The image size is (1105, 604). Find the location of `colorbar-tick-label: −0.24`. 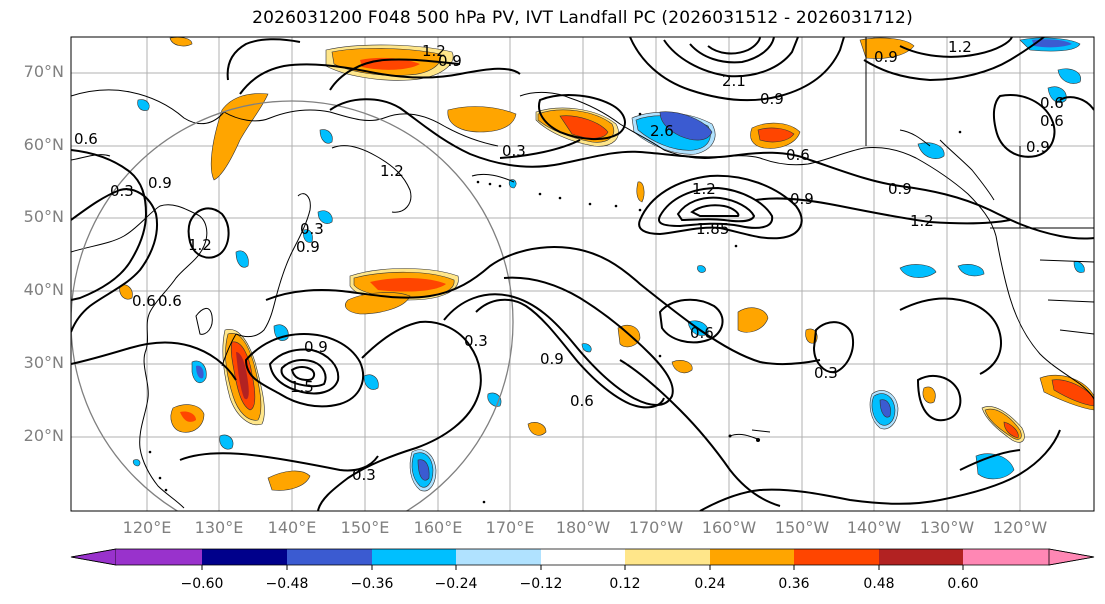

colorbar-tick-label: −0.24 is located at coordinates (456, 584).